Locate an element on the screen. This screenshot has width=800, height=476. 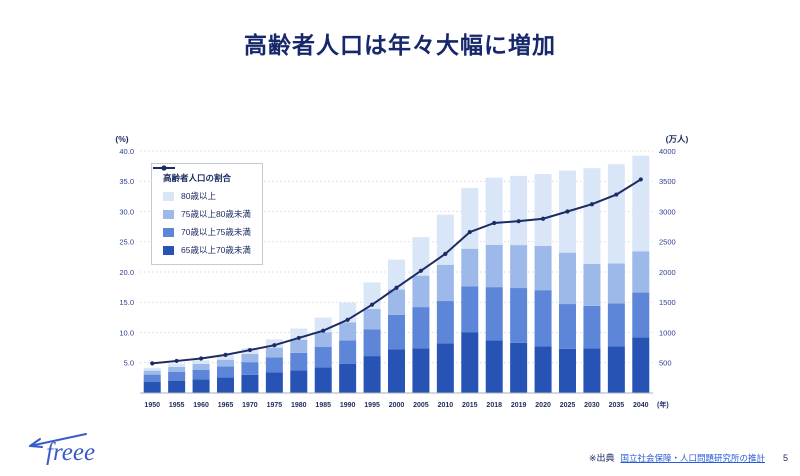
source-prefix: ※出典 is located at coordinates (601, 458).